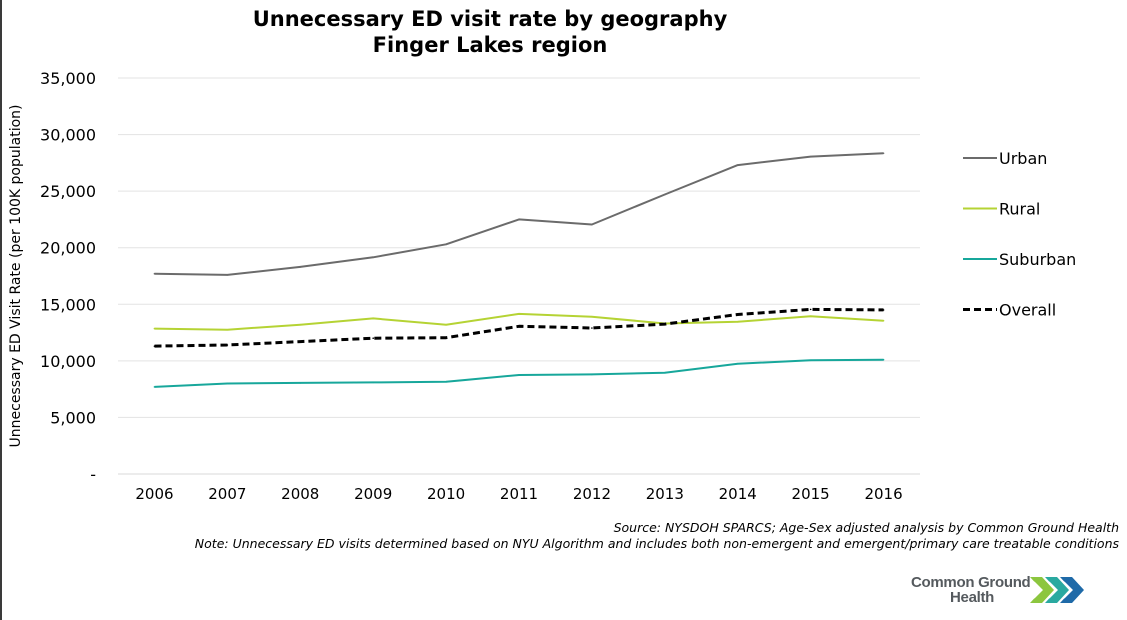 The image size is (1127, 620). I want to click on series-line-suburban, so click(519, 373).